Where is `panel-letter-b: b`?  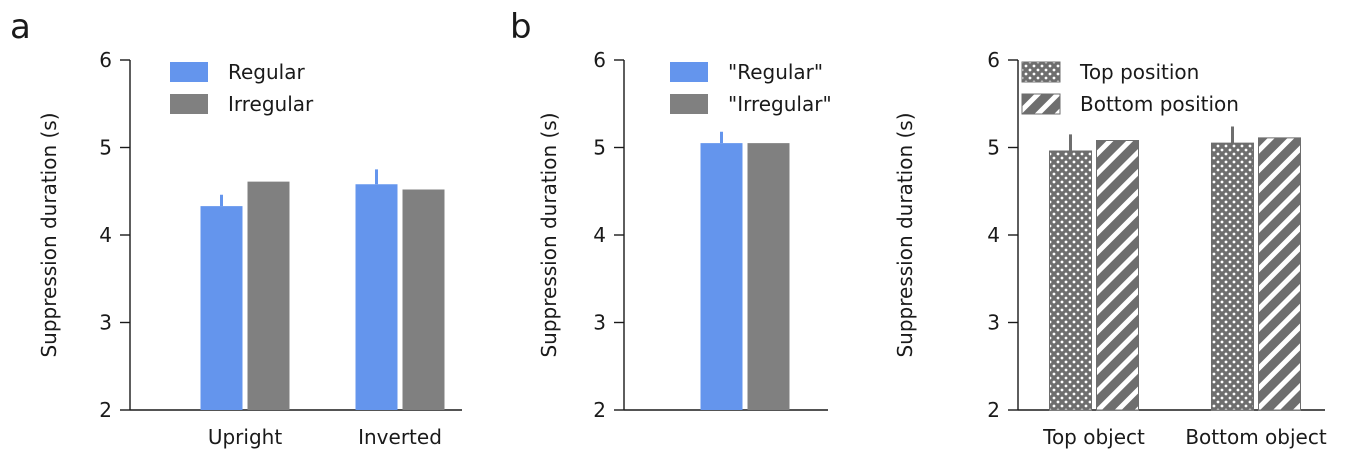
panel-letter-b: b is located at coordinates (521, 27).